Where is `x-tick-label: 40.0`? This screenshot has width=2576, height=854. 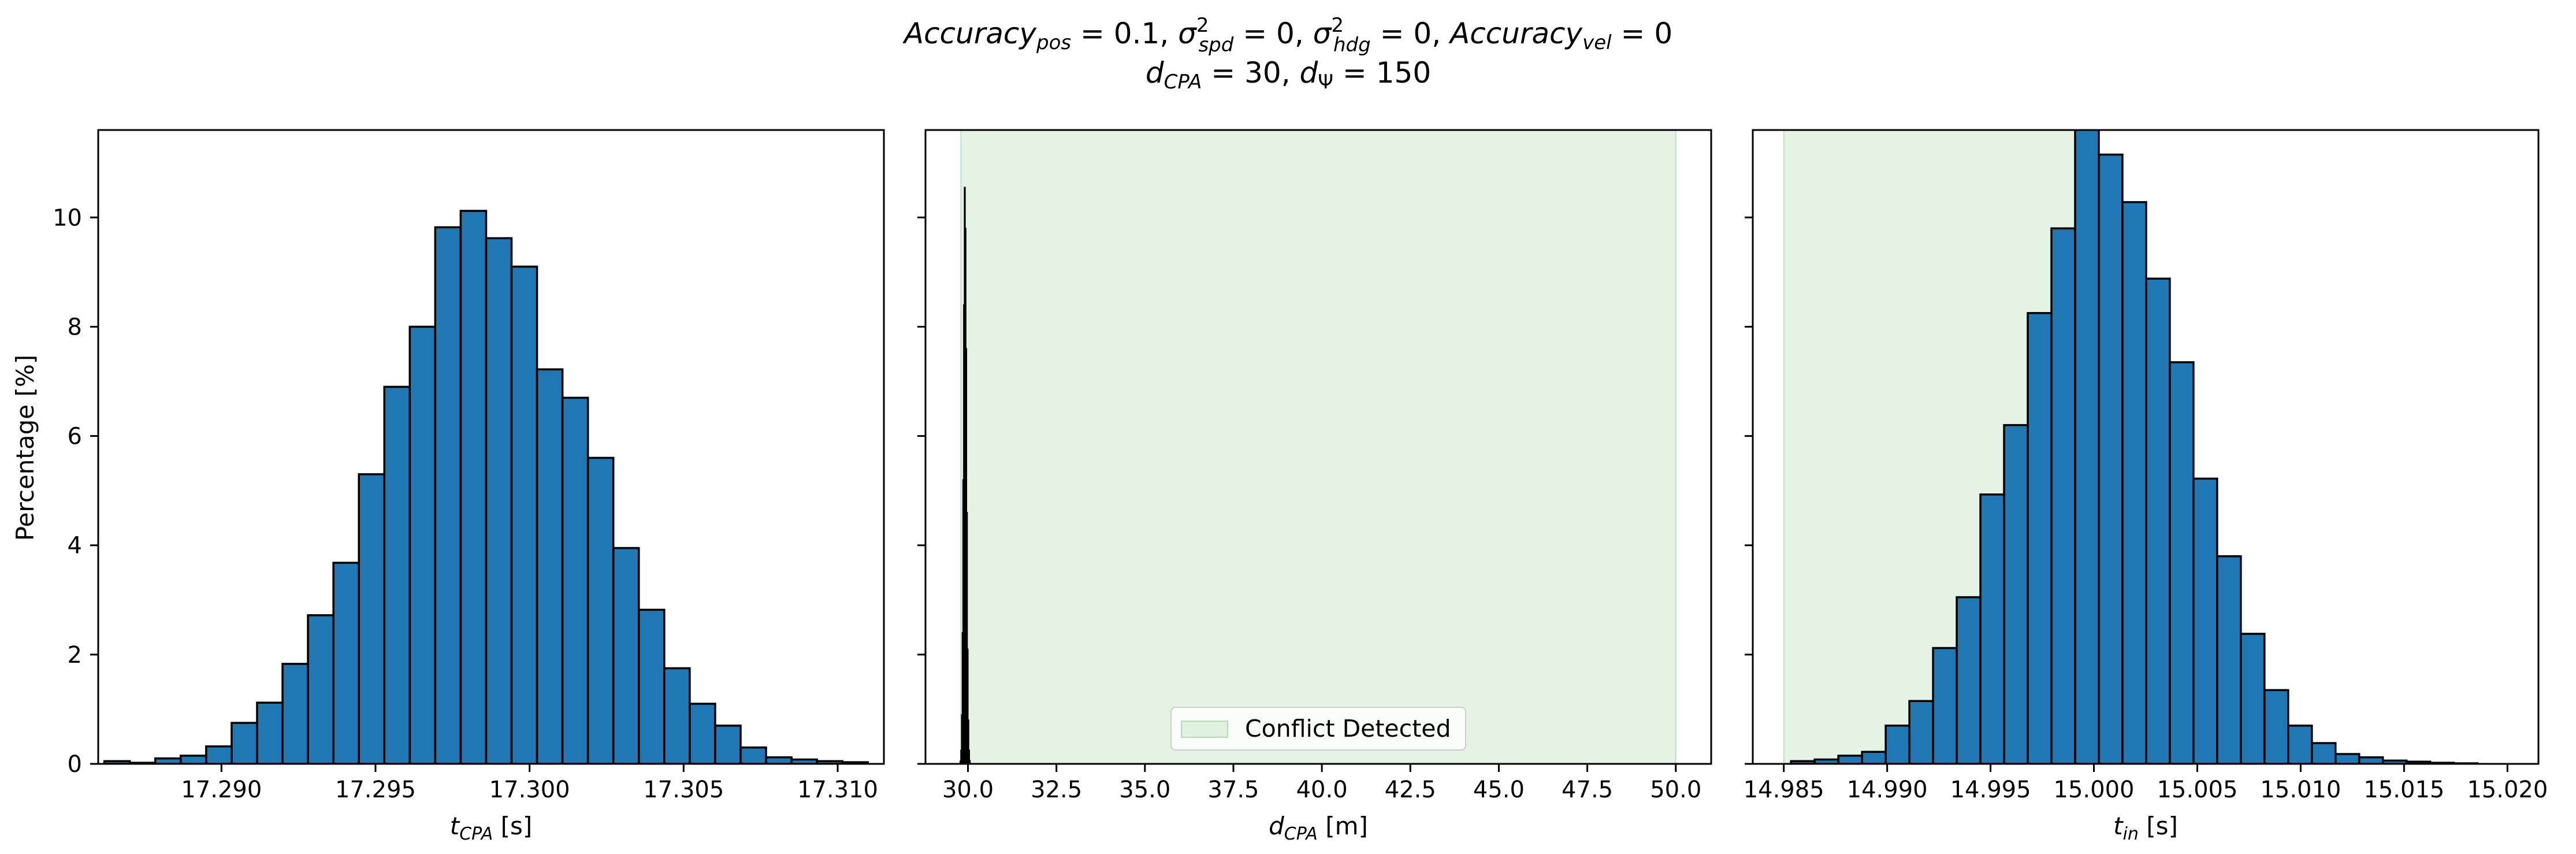
x-tick-label: 40.0 is located at coordinates (1322, 790).